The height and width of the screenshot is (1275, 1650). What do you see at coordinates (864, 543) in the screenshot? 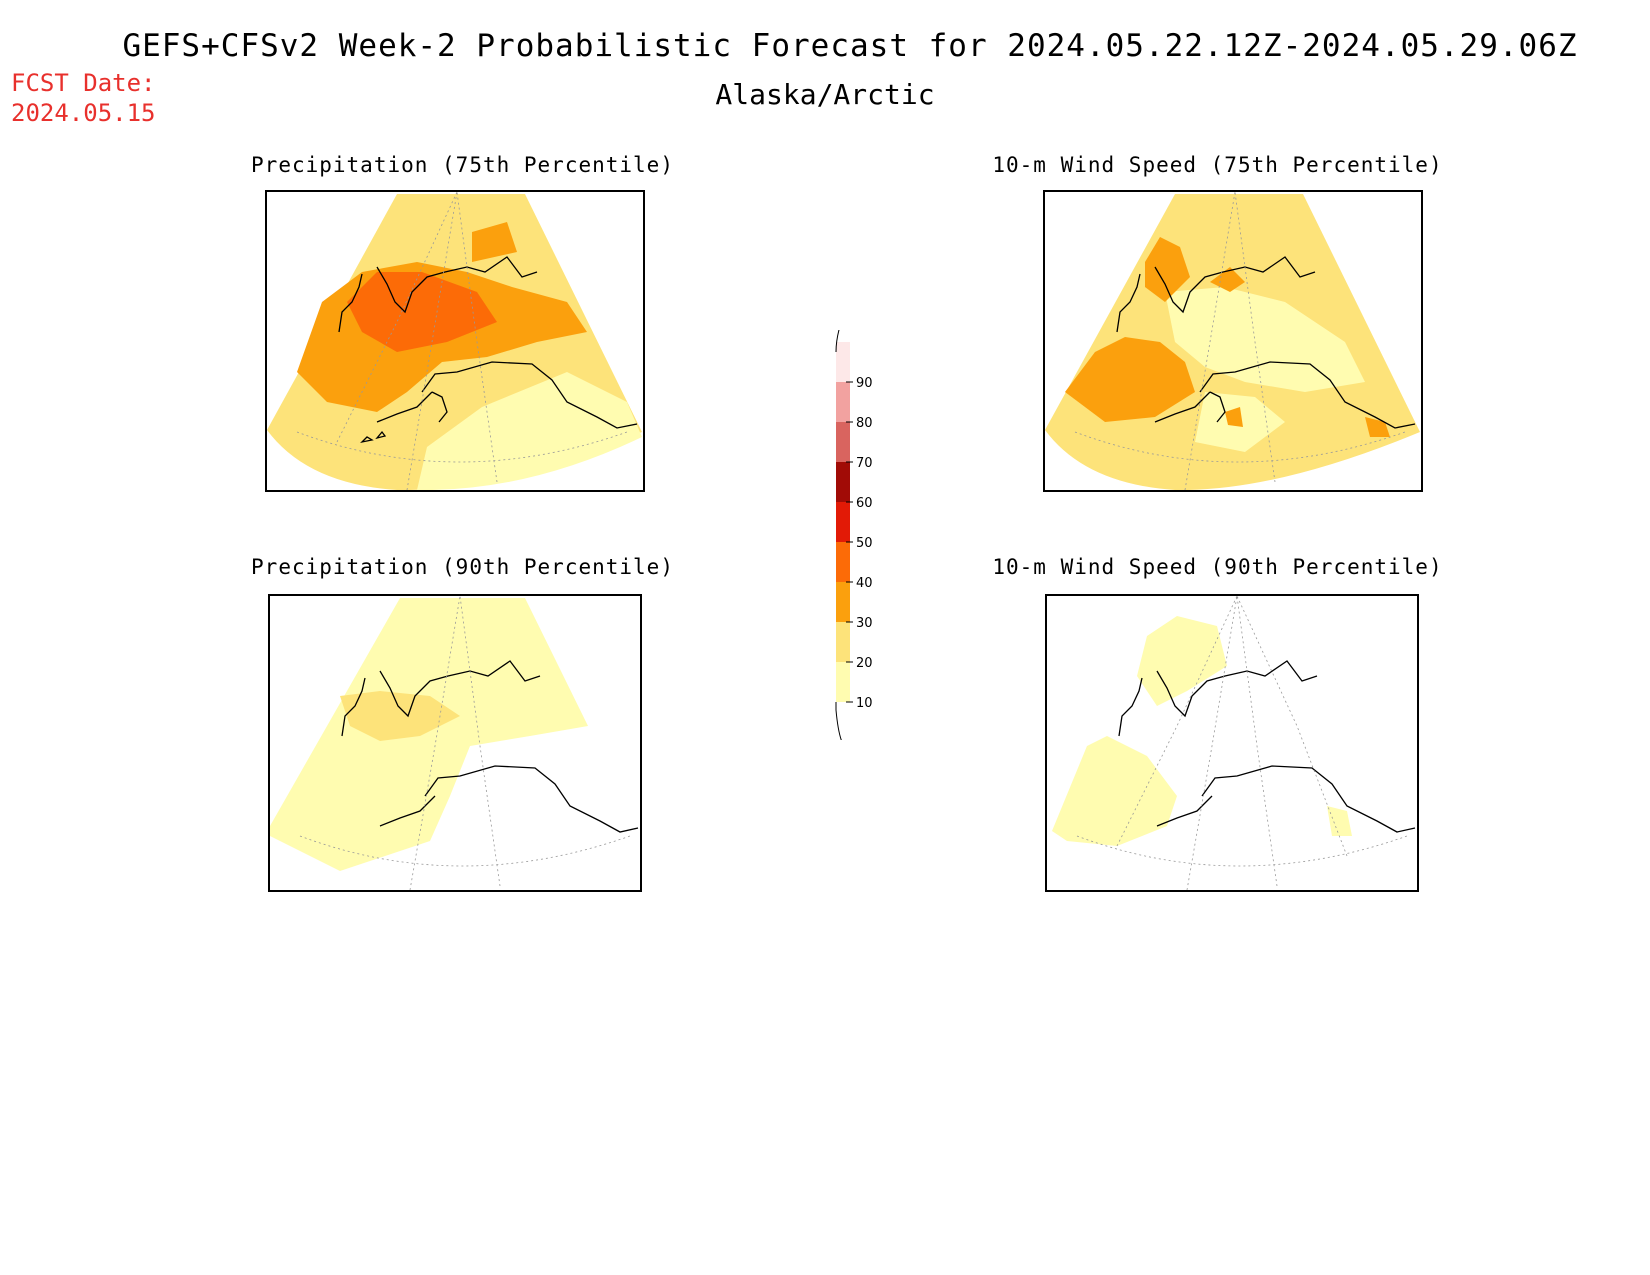
I see `colorbar-tick-label: 50` at bounding box center [864, 543].